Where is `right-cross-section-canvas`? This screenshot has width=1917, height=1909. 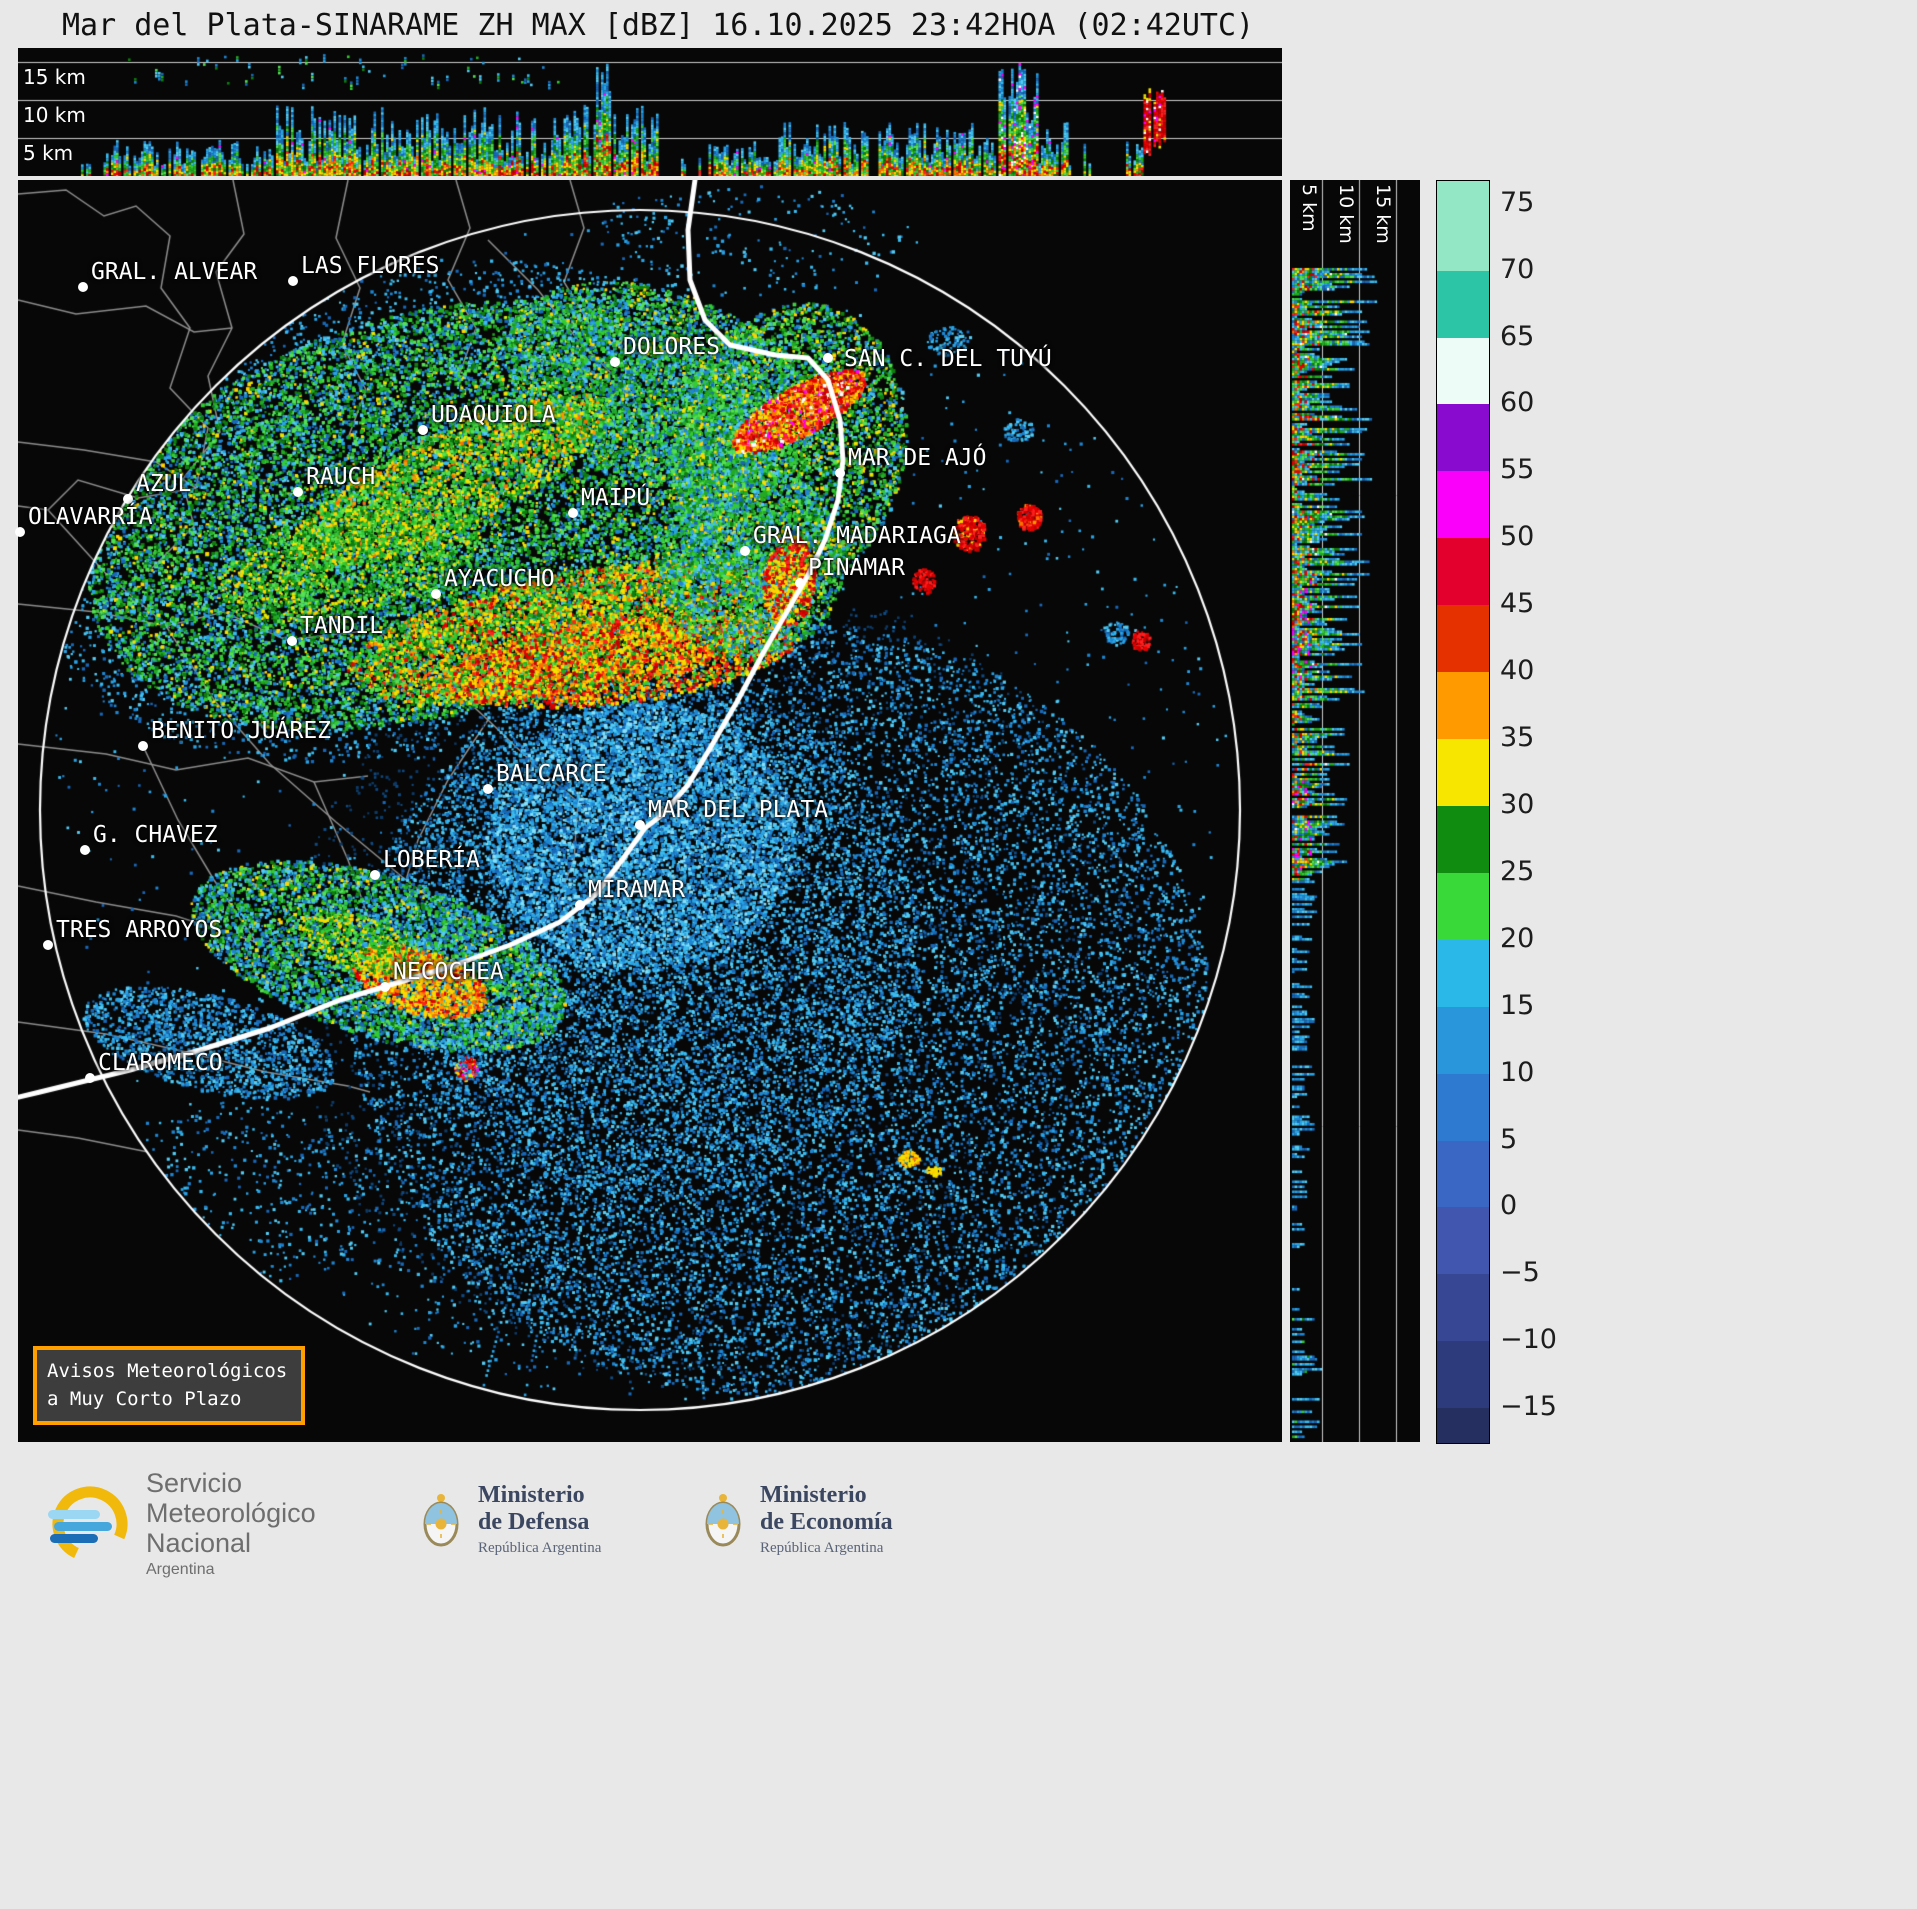
right-cross-section-canvas is located at coordinates (1355, 811).